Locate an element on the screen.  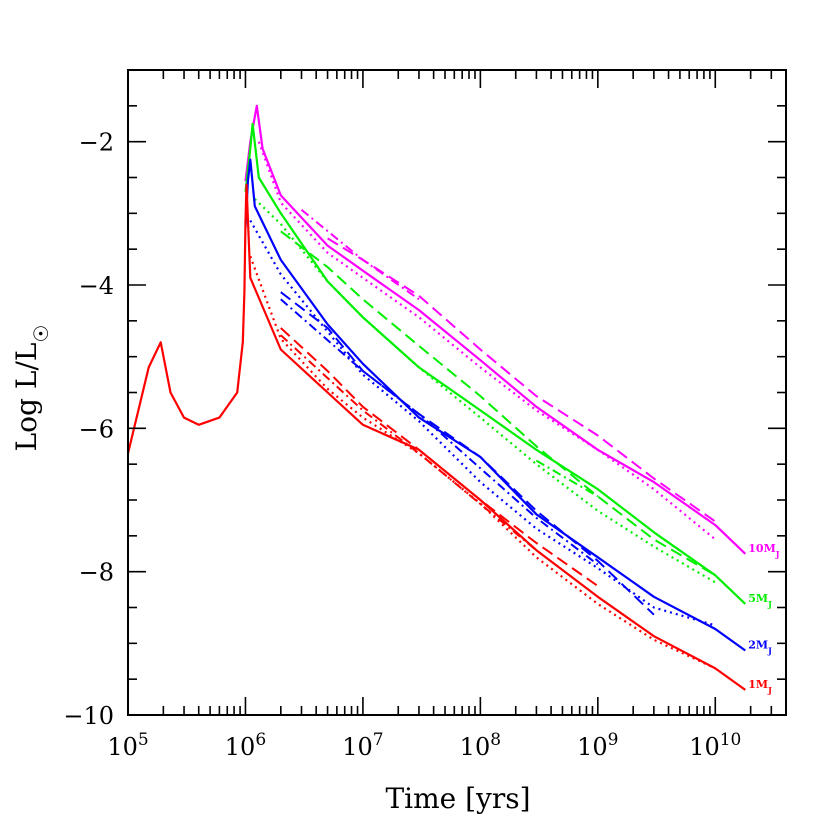
x-tick-label: 10⁶ is located at coordinates (245, 745).